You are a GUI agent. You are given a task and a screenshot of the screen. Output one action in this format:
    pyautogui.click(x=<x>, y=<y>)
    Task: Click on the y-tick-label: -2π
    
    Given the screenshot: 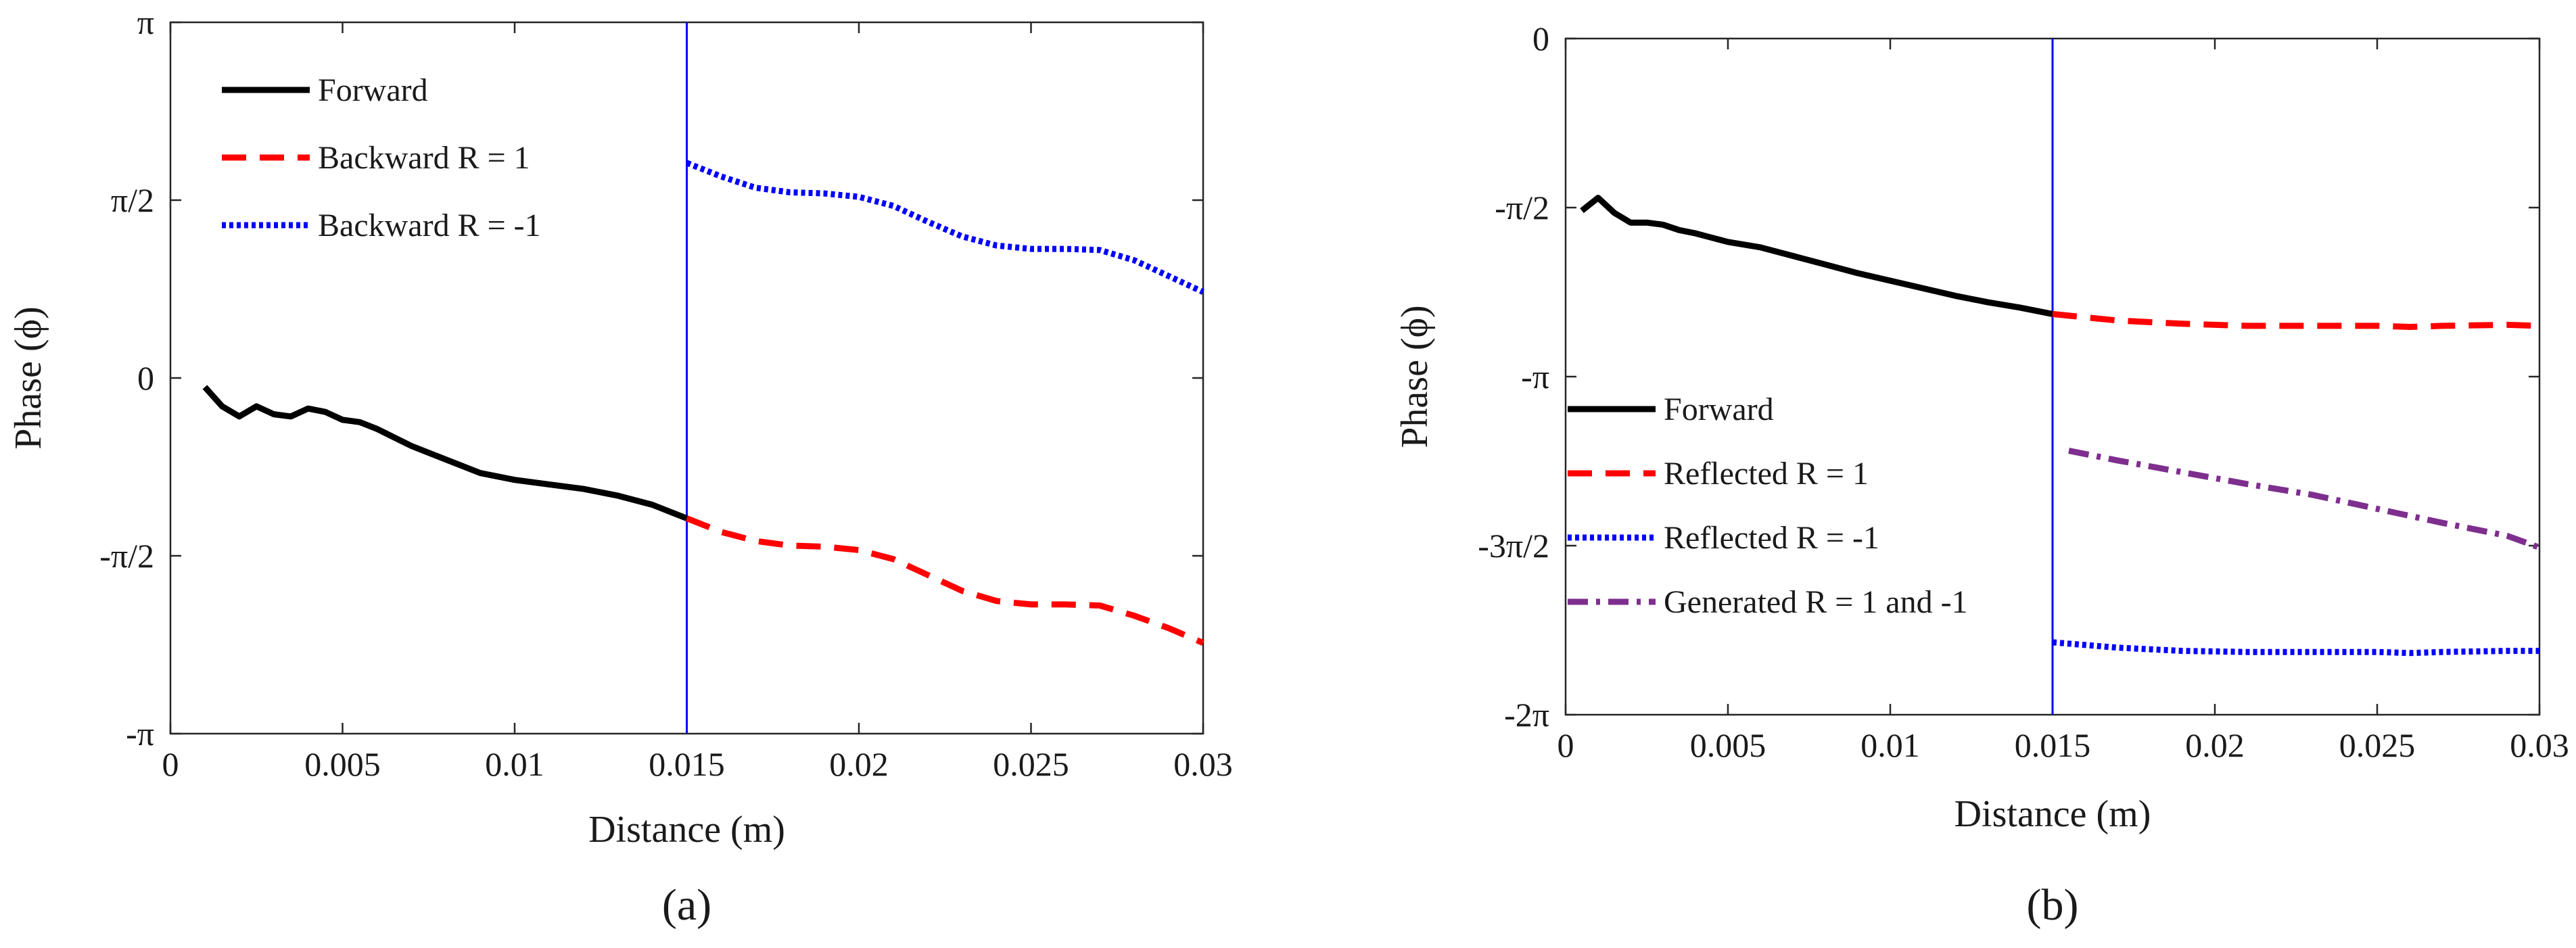 What is the action you would take?
    pyautogui.click(x=1526, y=715)
    